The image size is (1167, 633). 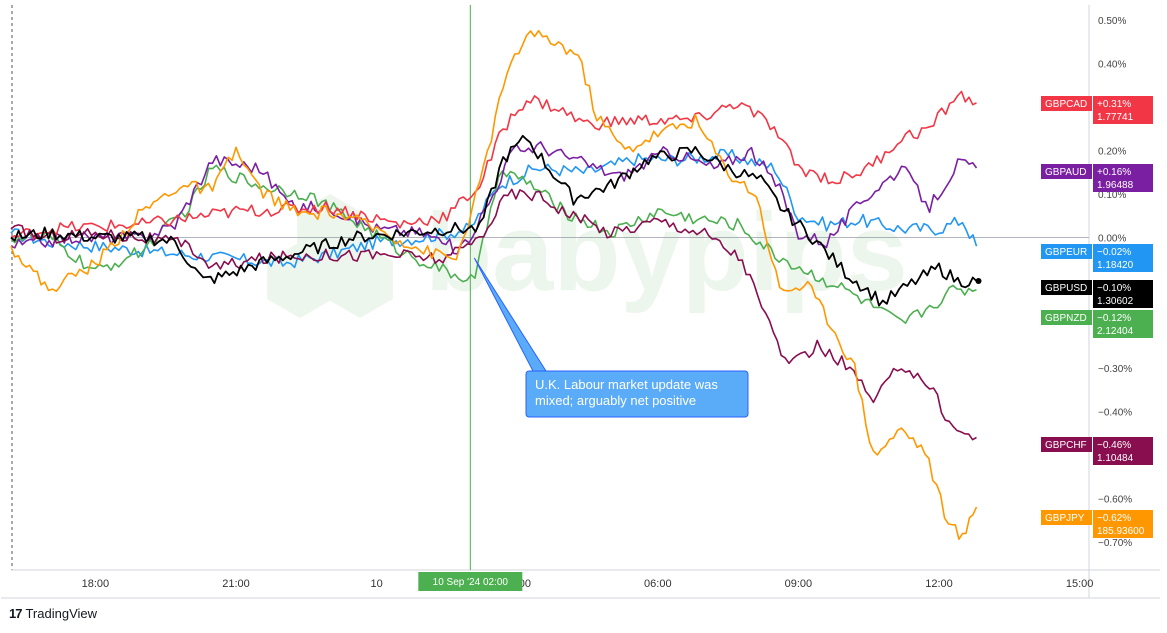 I want to click on y-tick-label: 0.20%, so click(x=1112, y=152).